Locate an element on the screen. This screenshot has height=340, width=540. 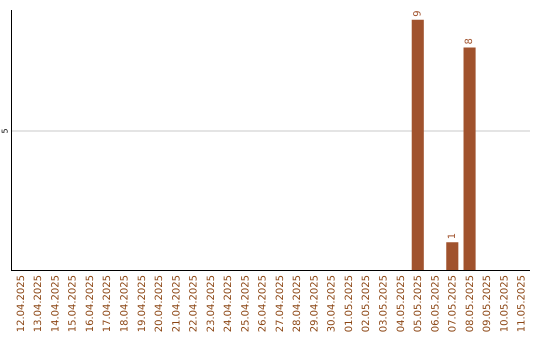
x-tick-label: 14.04.2025 is located at coordinates (56, 303).